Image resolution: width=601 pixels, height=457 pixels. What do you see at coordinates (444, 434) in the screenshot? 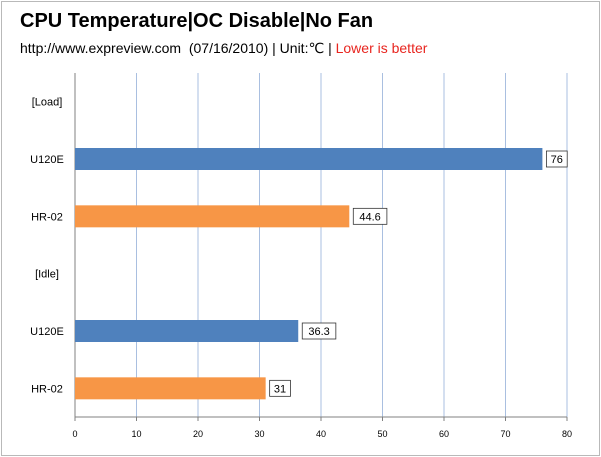
I see `x-tick-label: 60` at bounding box center [444, 434].